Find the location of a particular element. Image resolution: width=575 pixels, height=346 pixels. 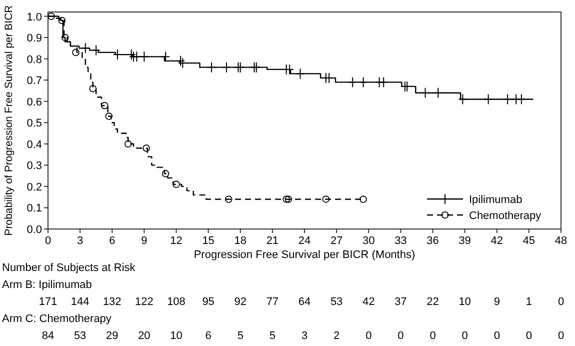

y-tick-label: 0.6 is located at coordinates (34, 102).